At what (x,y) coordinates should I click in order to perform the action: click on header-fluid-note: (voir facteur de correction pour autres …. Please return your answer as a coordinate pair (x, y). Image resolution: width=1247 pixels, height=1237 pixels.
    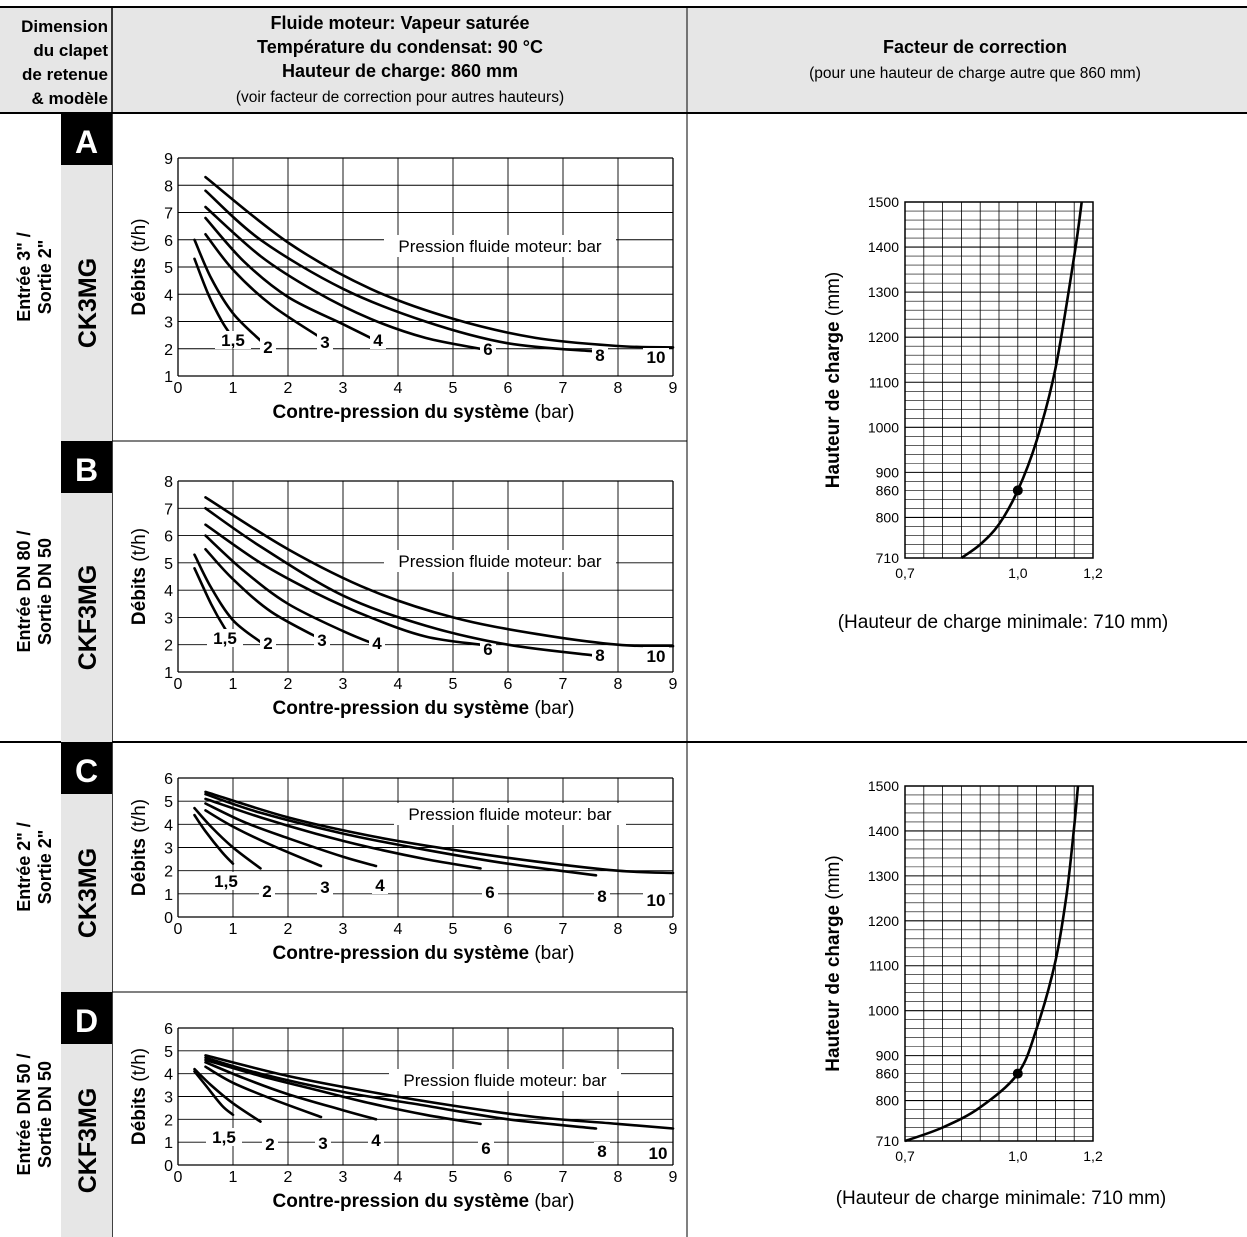
    Looking at the image, I should click on (400, 97).